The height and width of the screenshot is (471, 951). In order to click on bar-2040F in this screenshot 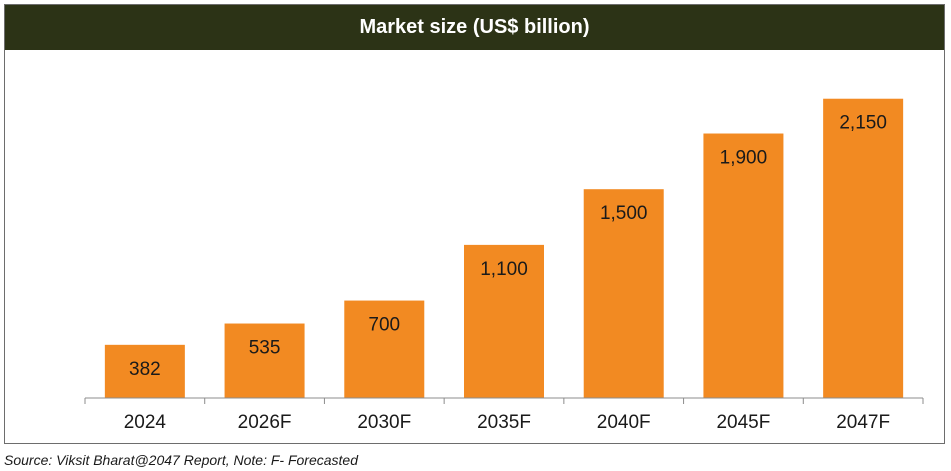, I will do `click(623, 293)`.